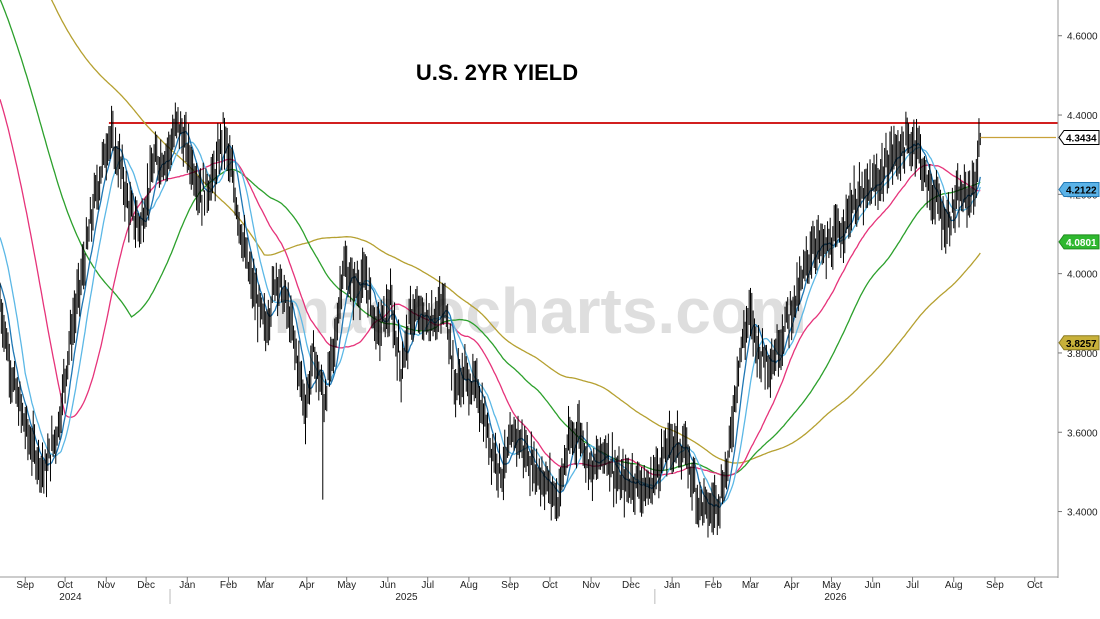 The image size is (1100, 619). Describe the element at coordinates (1082, 433) in the screenshot. I see `y-tick-label: 3.6000` at that location.